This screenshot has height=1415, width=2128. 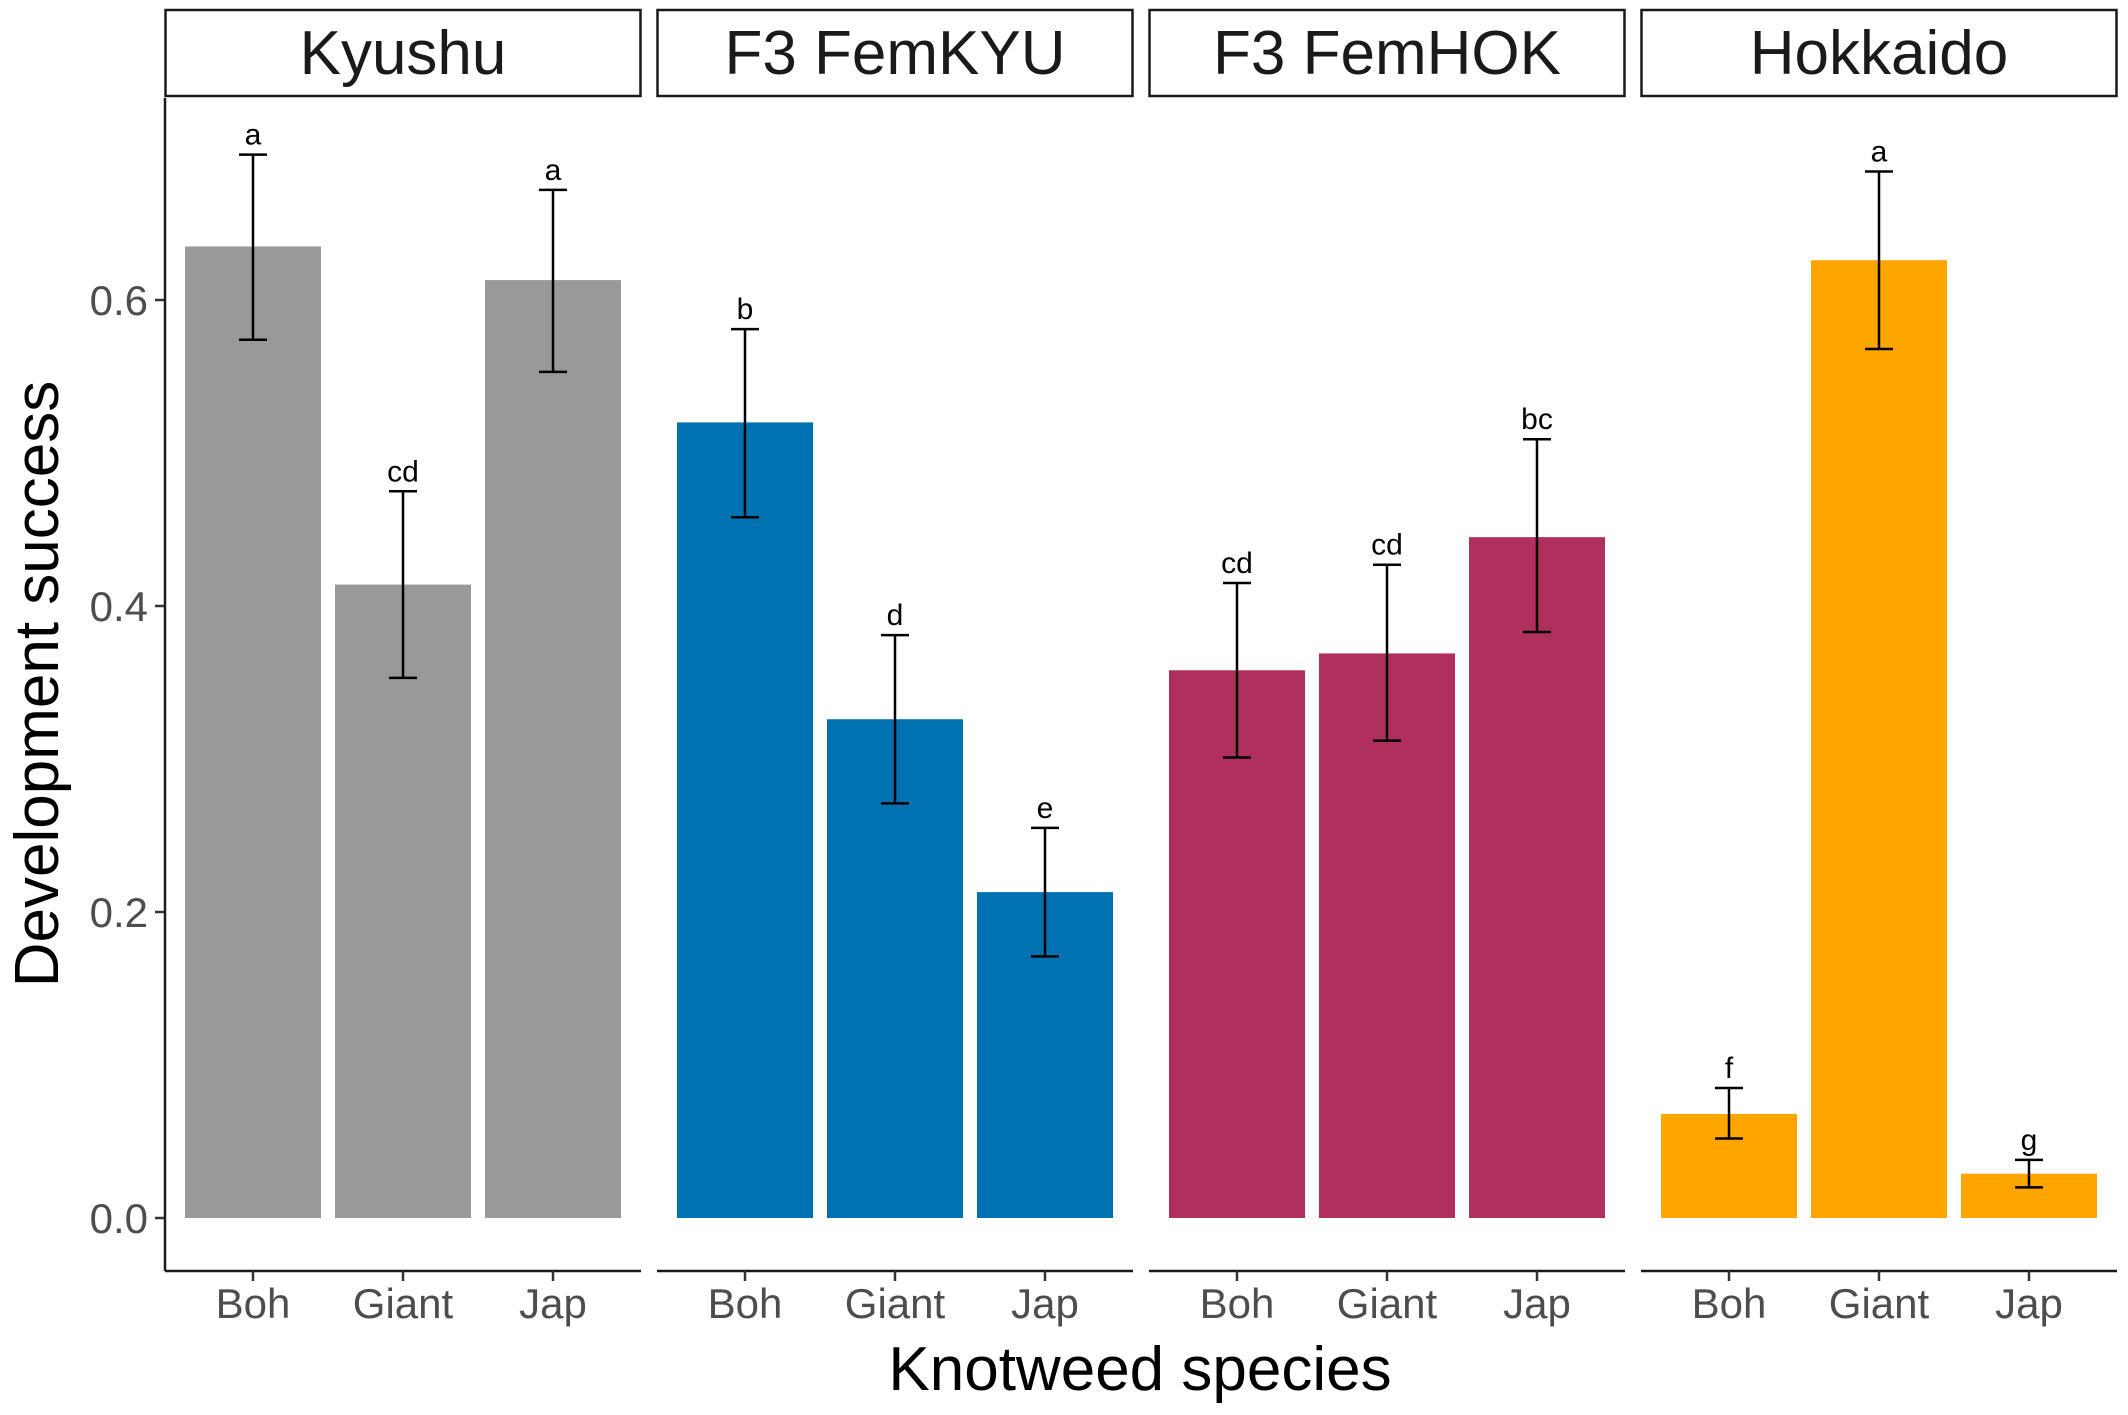 What do you see at coordinates (745, 309) in the screenshot?
I see `significance-label: b` at bounding box center [745, 309].